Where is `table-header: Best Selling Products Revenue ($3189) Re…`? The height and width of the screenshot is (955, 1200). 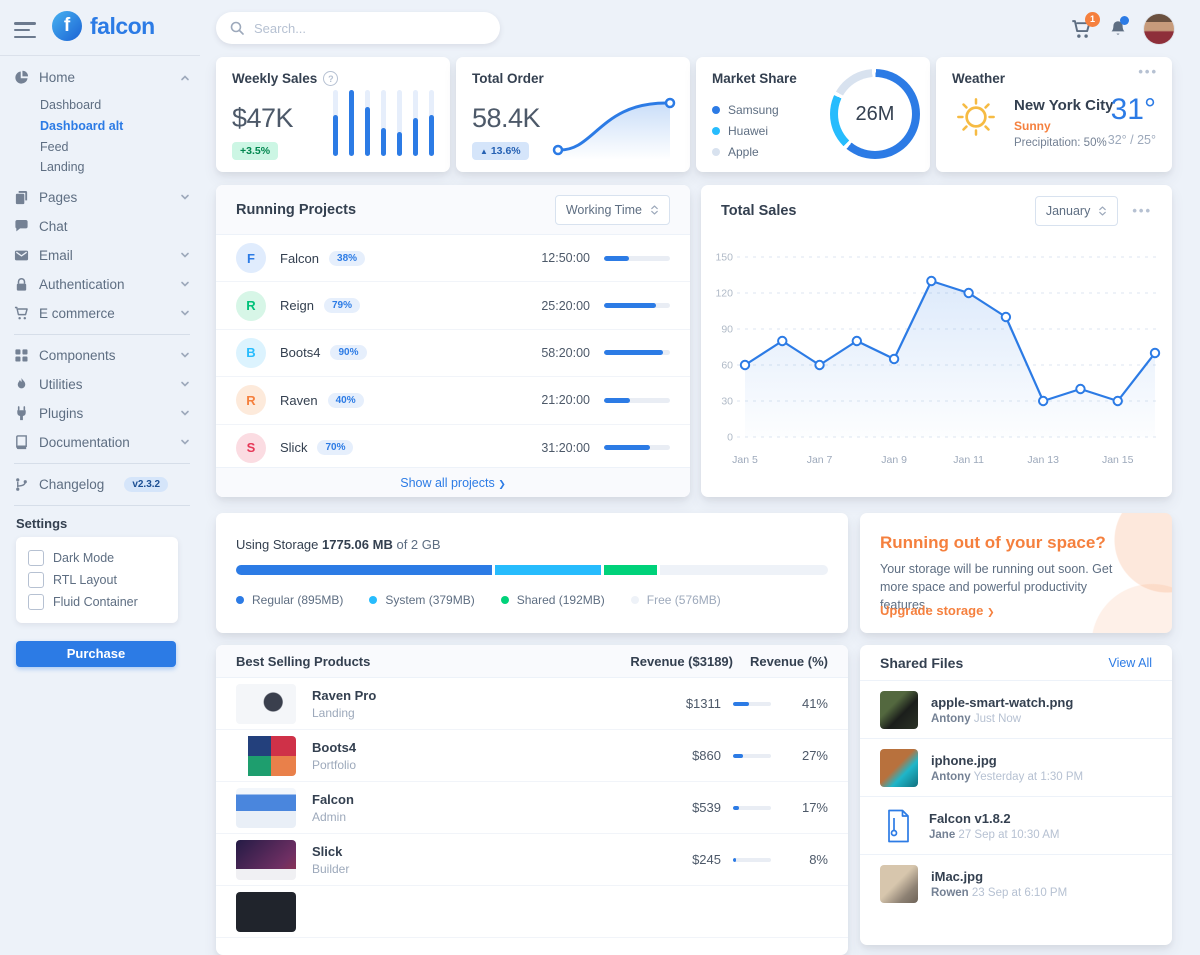
table-header: Best Selling Products Revenue ($3189) Re… is located at coordinates (532, 661).